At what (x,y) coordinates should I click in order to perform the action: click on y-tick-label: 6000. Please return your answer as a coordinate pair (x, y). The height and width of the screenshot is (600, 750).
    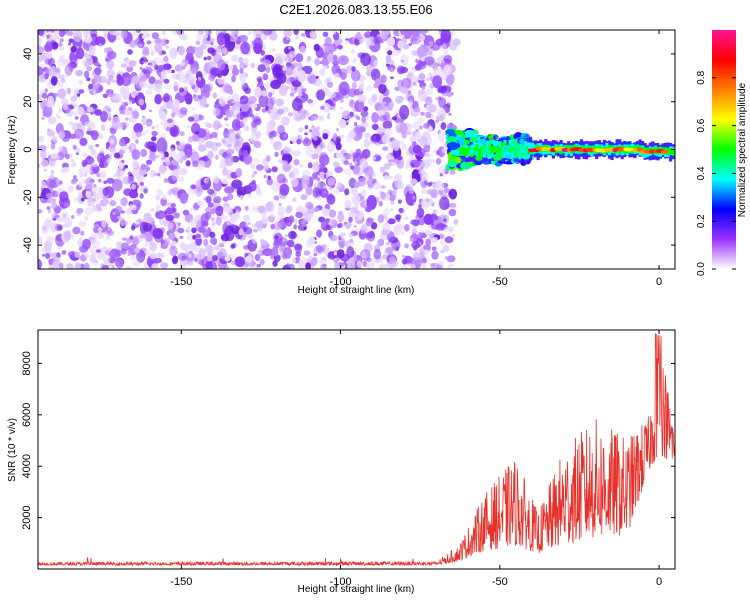
    Looking at the image, I should click on (27, 415).